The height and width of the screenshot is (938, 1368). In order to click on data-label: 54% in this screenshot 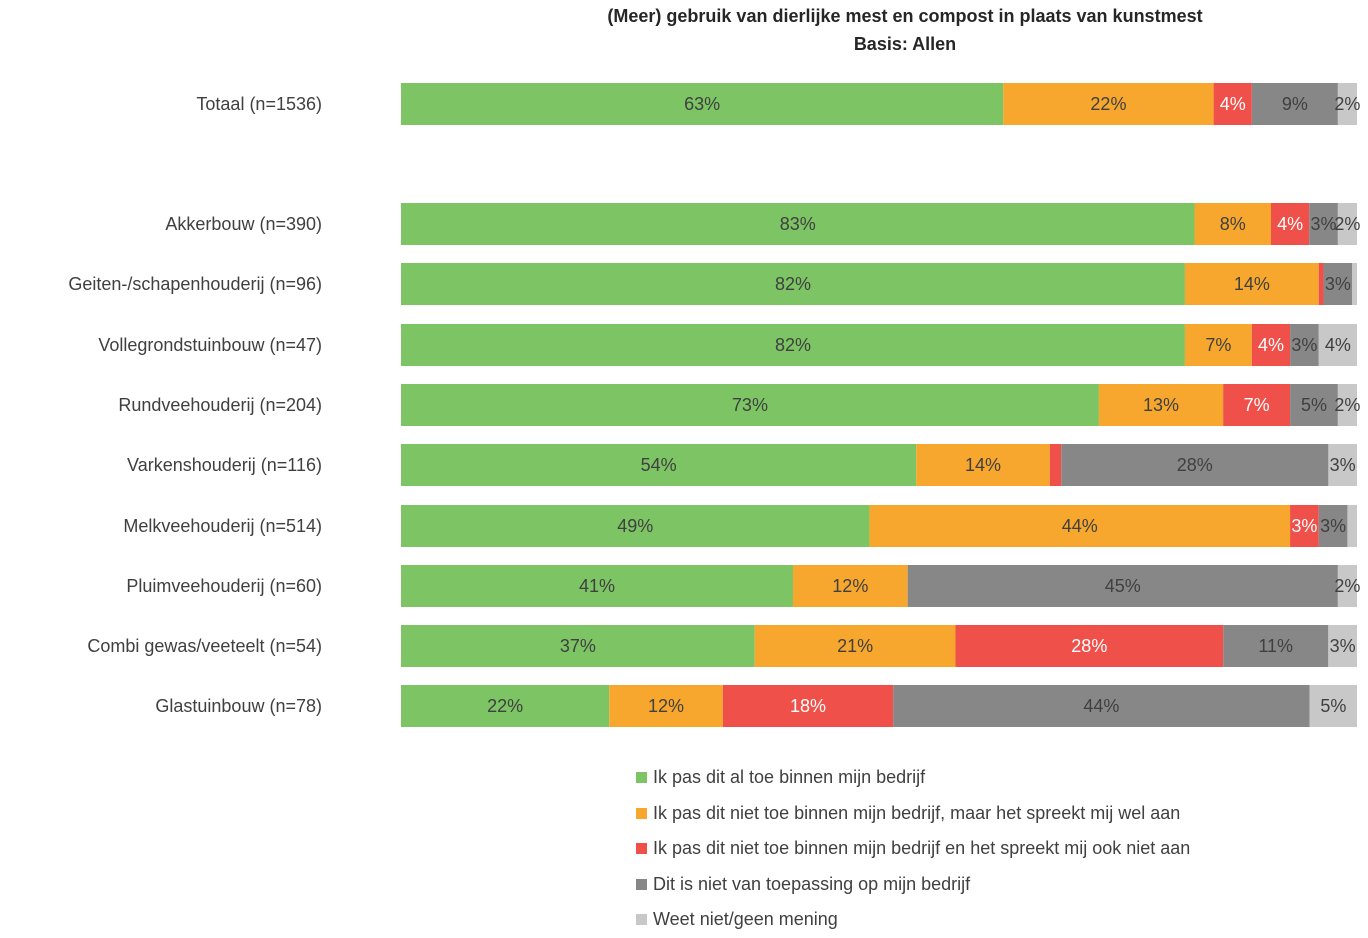, I will do `click(659, 465)`.